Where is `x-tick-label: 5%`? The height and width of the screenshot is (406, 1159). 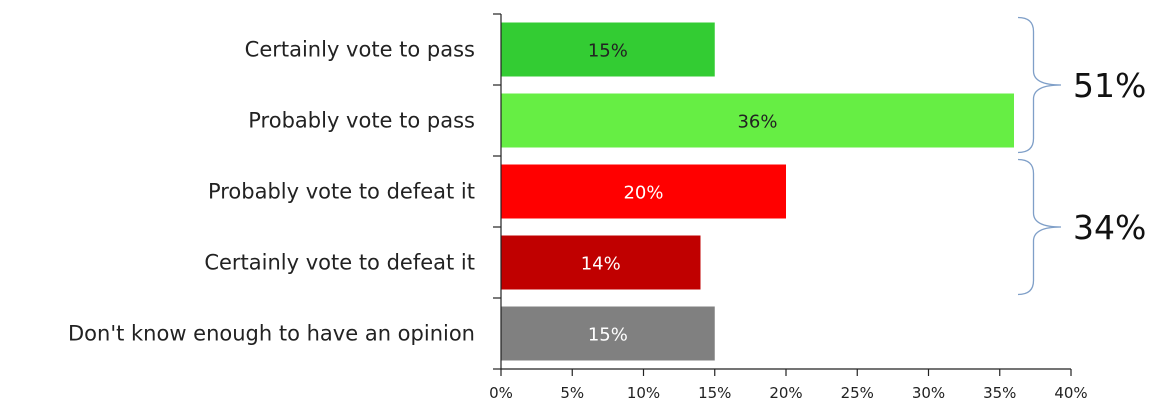 x-tick-label: 5% is located at coordinates (572, 393).